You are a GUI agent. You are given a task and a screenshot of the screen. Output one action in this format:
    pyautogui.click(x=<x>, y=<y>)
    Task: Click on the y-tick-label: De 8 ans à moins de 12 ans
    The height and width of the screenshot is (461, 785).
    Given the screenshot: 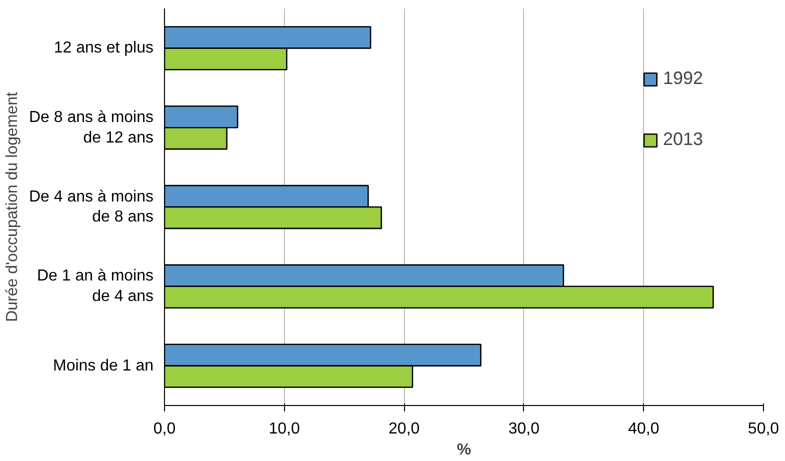 What is the action you would take?
    pyautogui.click(x=91, y=127)
    